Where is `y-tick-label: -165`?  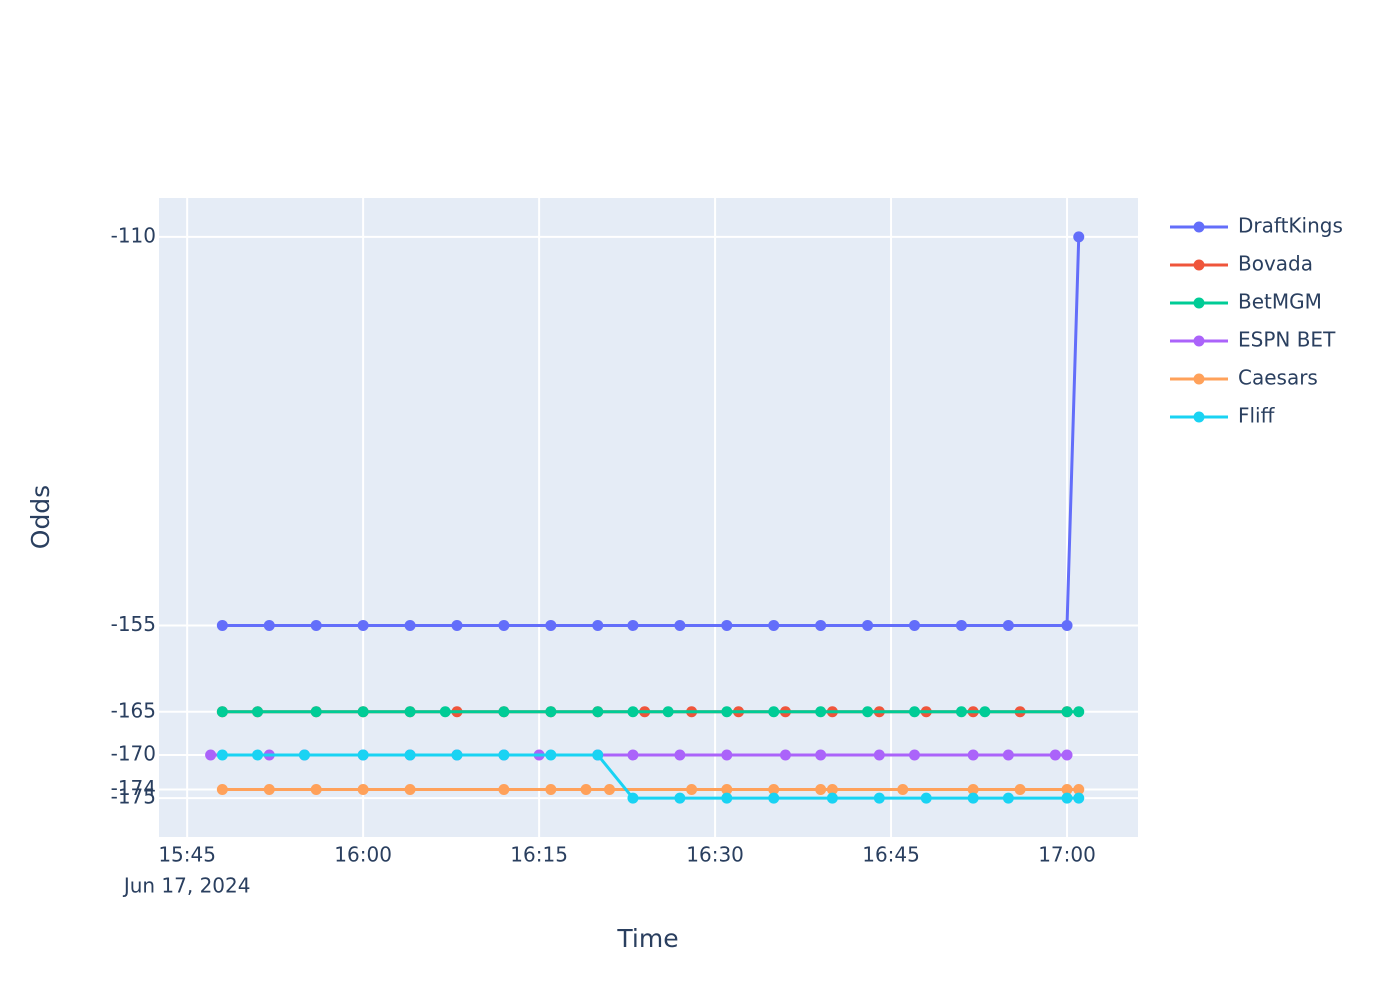 y-tick-label: -165 is located at coordinates (133, 710).